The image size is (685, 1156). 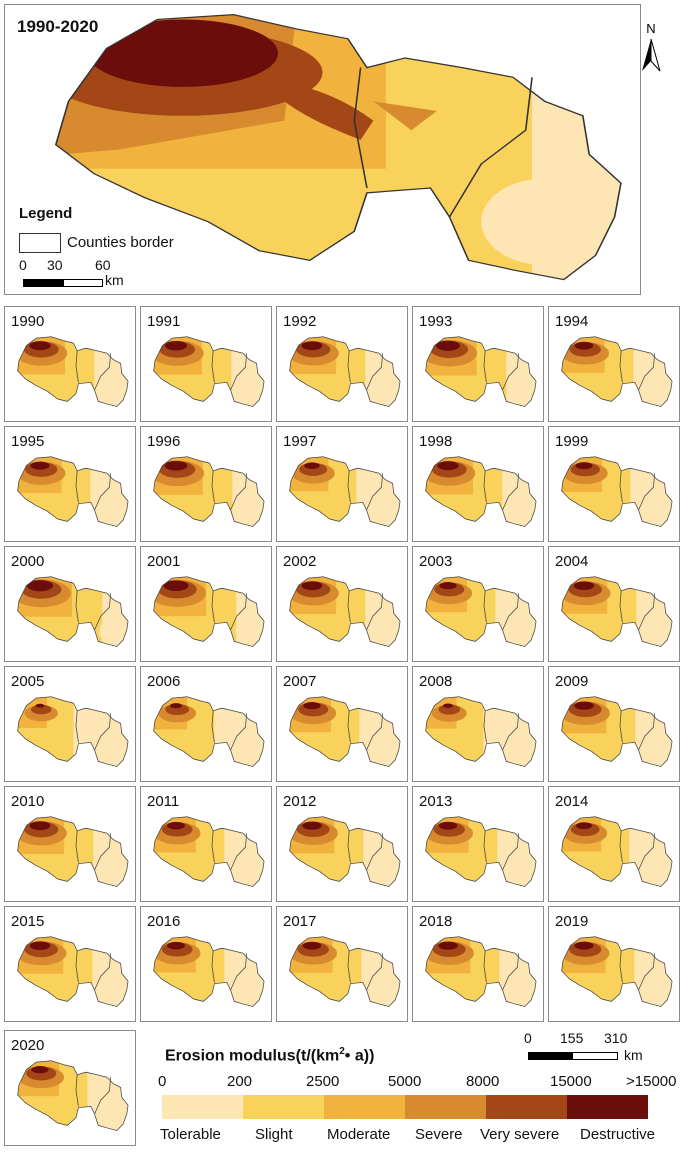 I want to click on year-map-1995, so click(x=73, y=491).